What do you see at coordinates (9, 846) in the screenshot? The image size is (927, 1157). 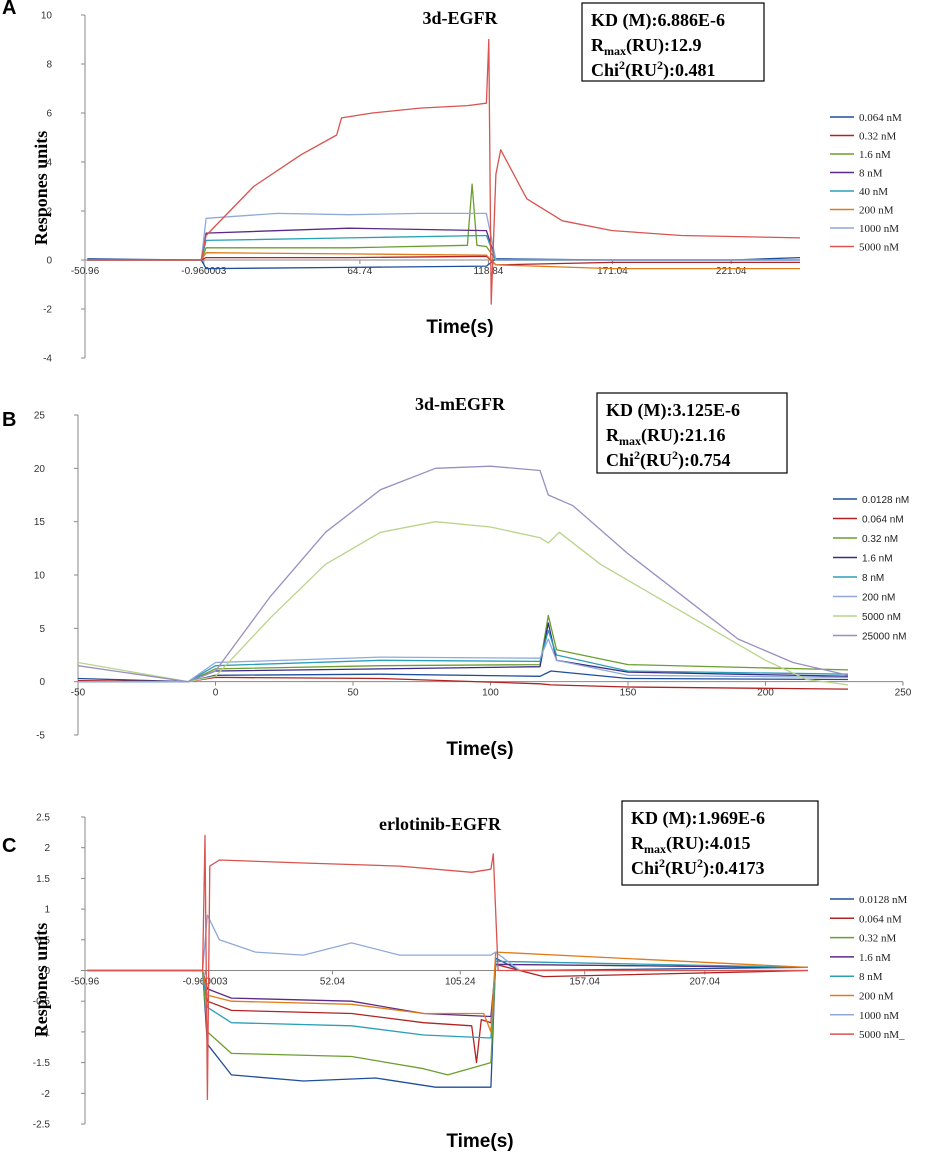 I see `panel-letter: C` at bounding box center [9, 846].